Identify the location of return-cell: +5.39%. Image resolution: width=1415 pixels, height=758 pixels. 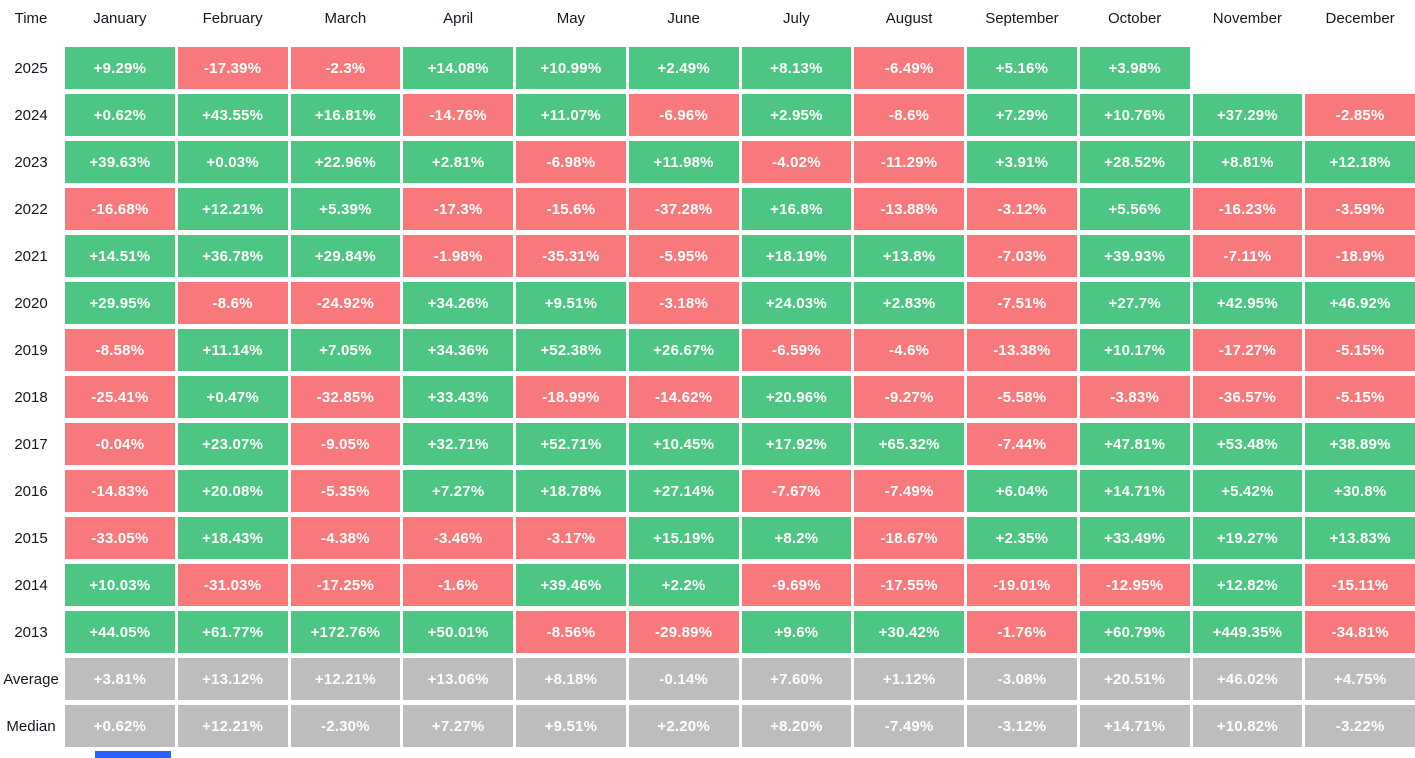
(345, 209).